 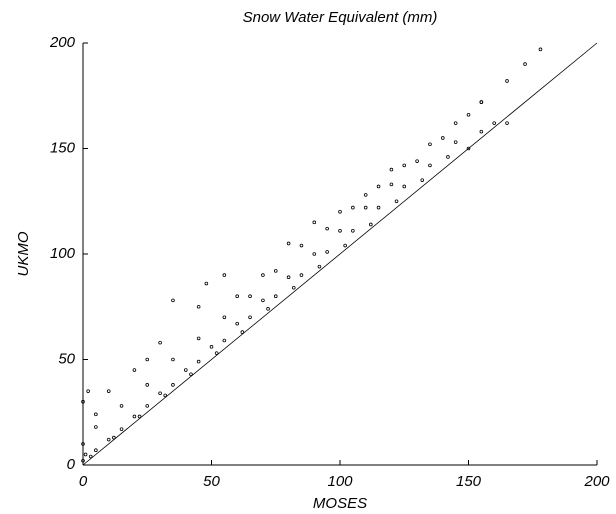 What do you see at coordinates (340, 481) in the screenshot?
I see `x-tick-label: 100` at bounding box center [340, 481].